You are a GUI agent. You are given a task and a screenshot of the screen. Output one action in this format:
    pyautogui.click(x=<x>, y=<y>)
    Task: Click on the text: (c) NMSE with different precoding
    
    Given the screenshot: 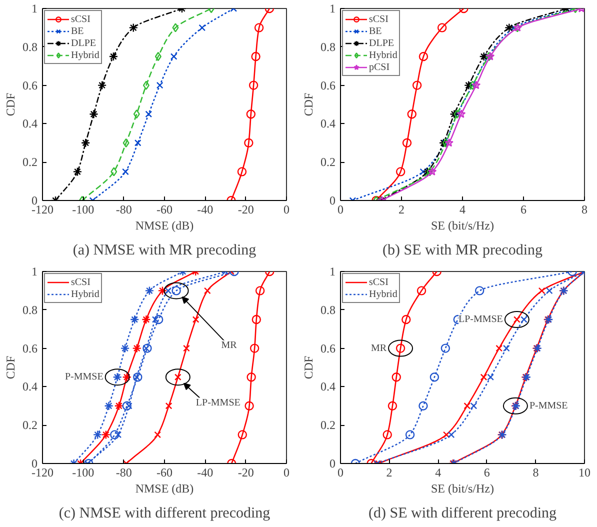 What is the action you would take?
    pyautogui.click(x=164, y=514)
    